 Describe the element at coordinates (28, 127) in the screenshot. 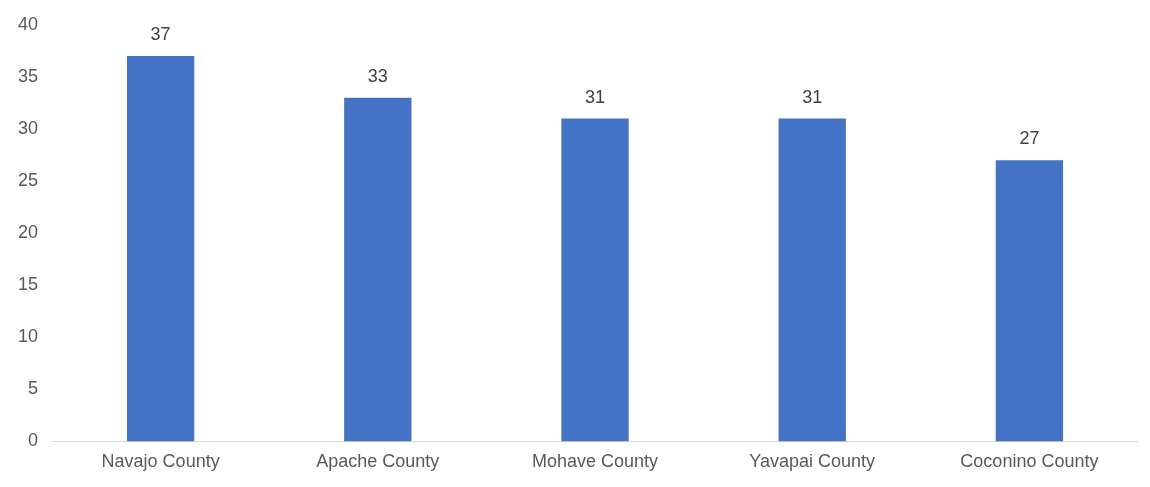

I see `y-tick-label: 30` at that location.